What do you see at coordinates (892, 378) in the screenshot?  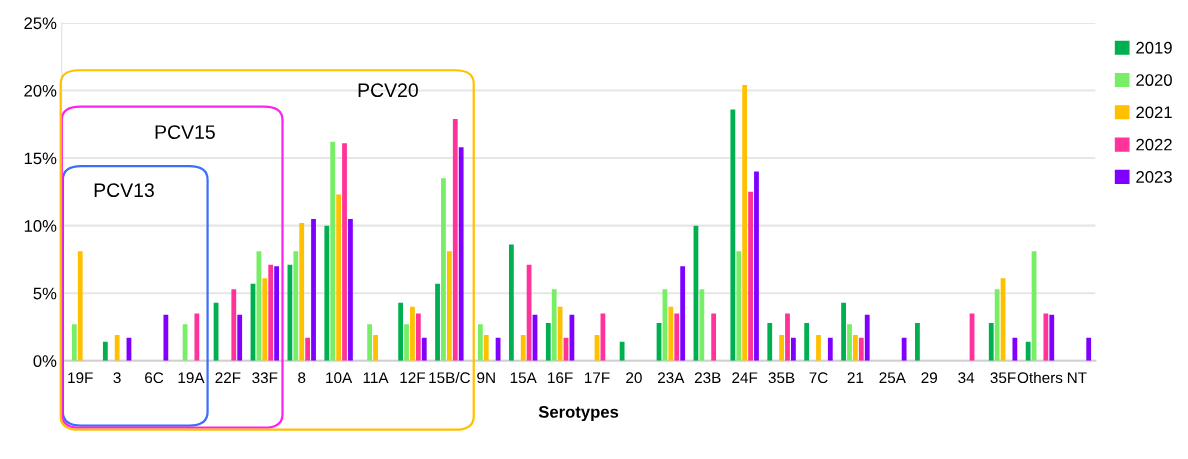 I see `x-tick-label: 25A` at bounding box center [892, 378].